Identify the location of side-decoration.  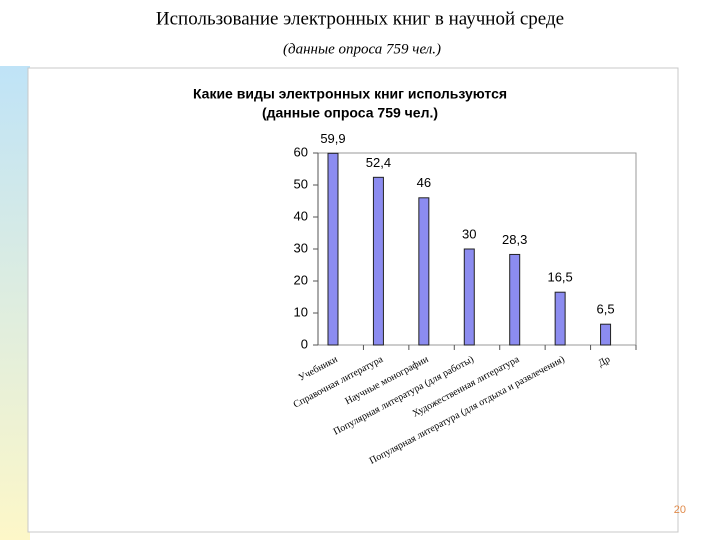
(15, 303).